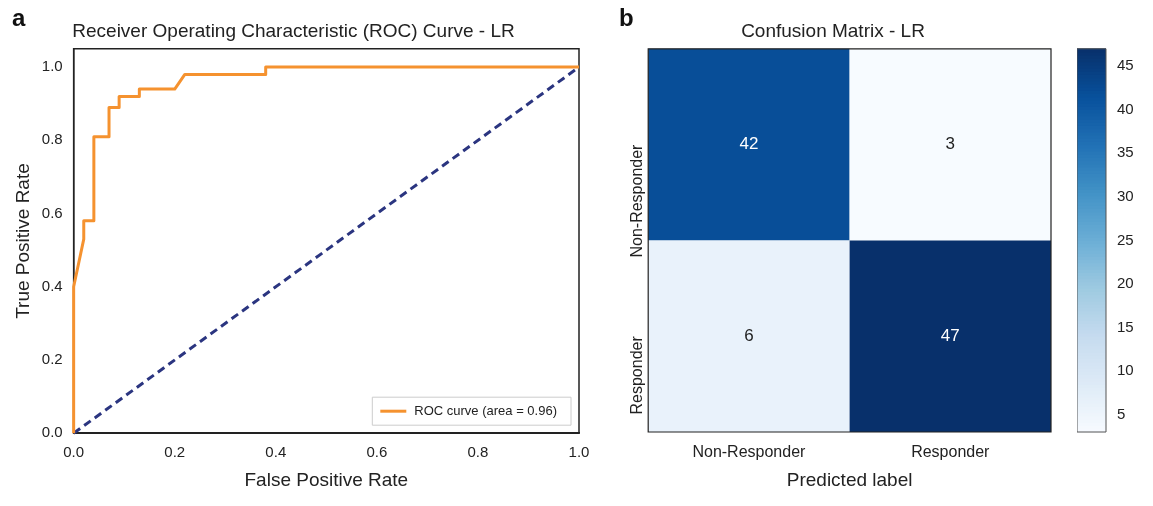 The height and width of the screenshot is (506, 1153). I want to click on color-bar-label: 20, so click(1125, 283).